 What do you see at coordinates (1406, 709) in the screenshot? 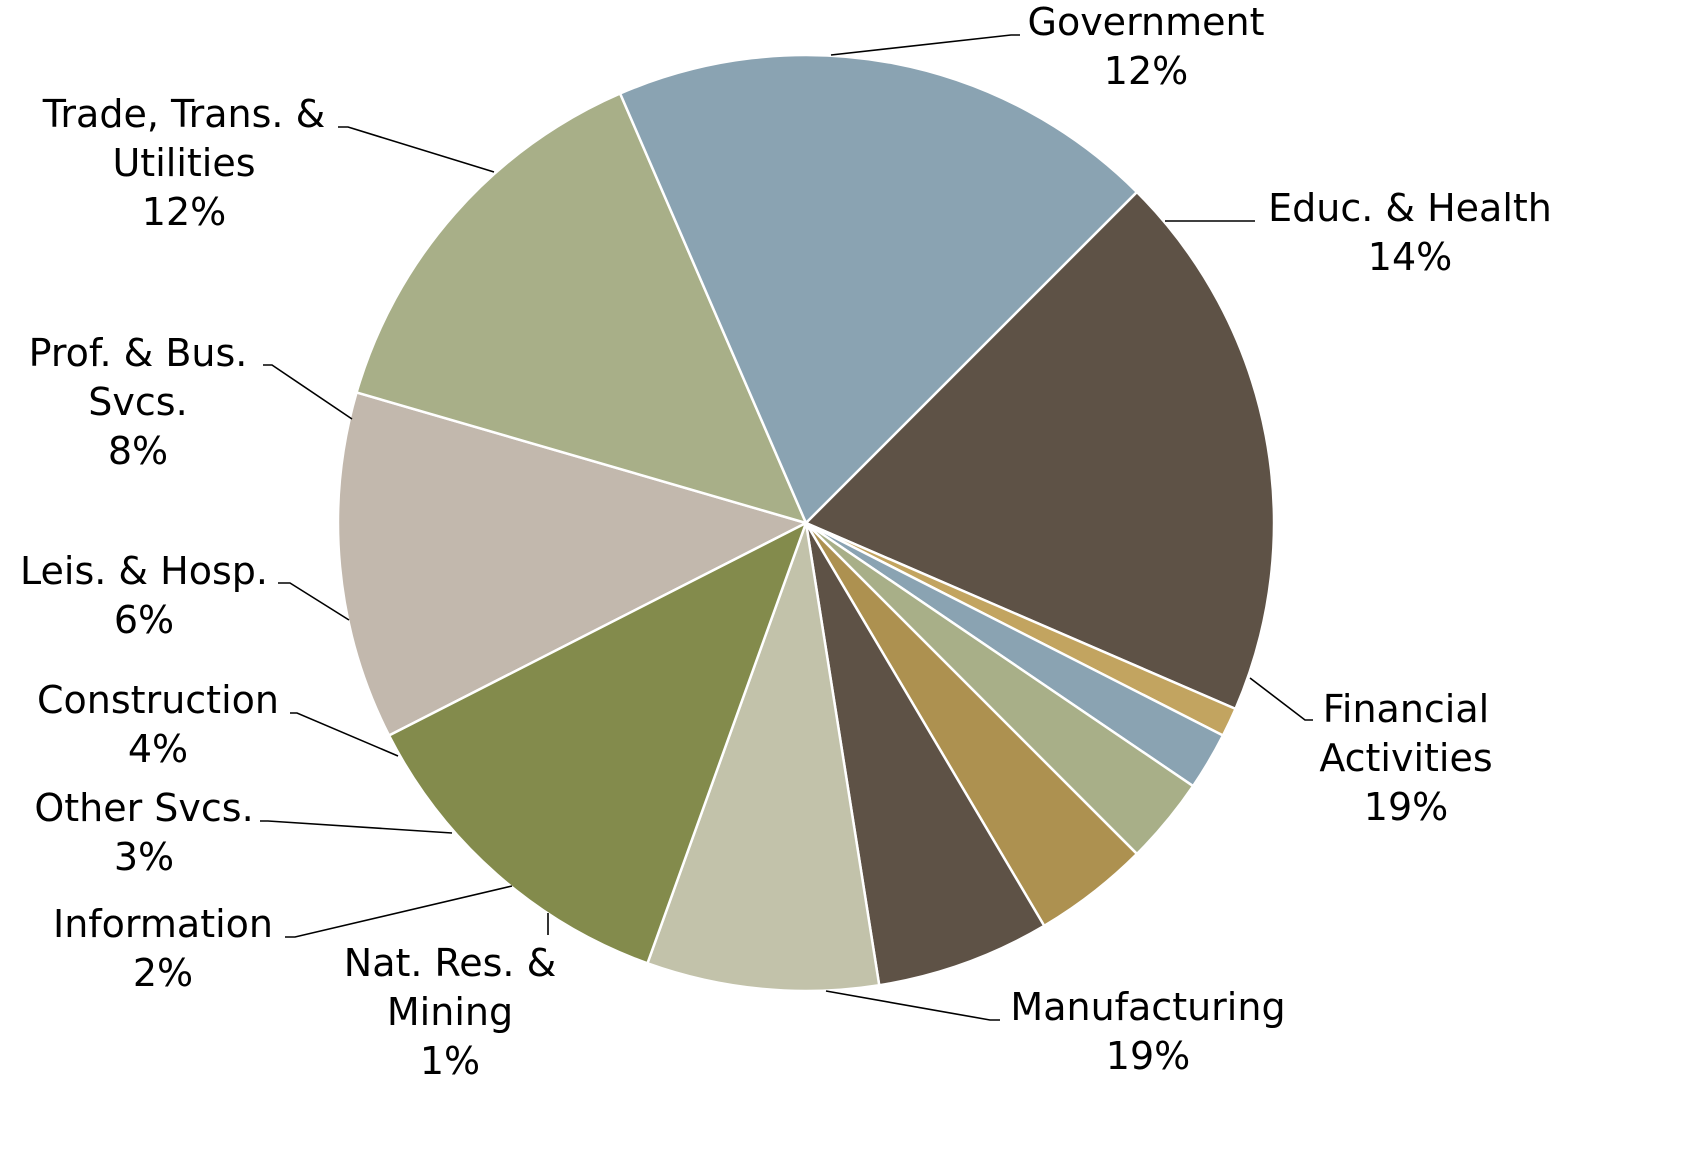
I see `slice-name: Financial` at bounding box center [1406, 709].